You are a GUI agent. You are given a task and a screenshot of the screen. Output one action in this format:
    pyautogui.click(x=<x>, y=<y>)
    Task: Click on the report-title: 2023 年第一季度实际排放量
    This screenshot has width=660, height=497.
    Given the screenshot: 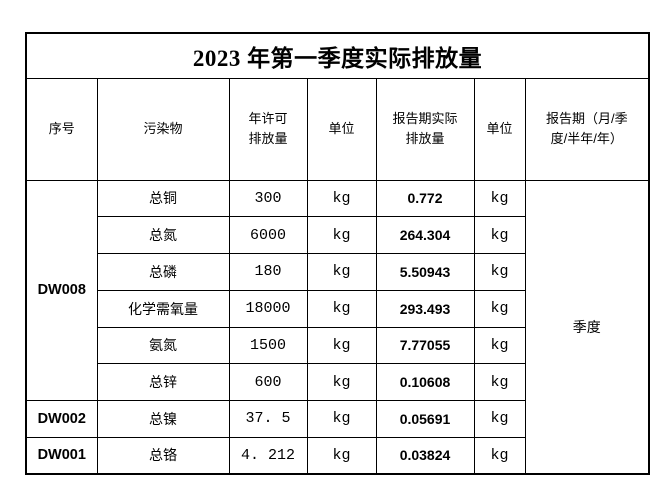 What is the action you would take?
    pyautogui.click(x=337, y=55)
    